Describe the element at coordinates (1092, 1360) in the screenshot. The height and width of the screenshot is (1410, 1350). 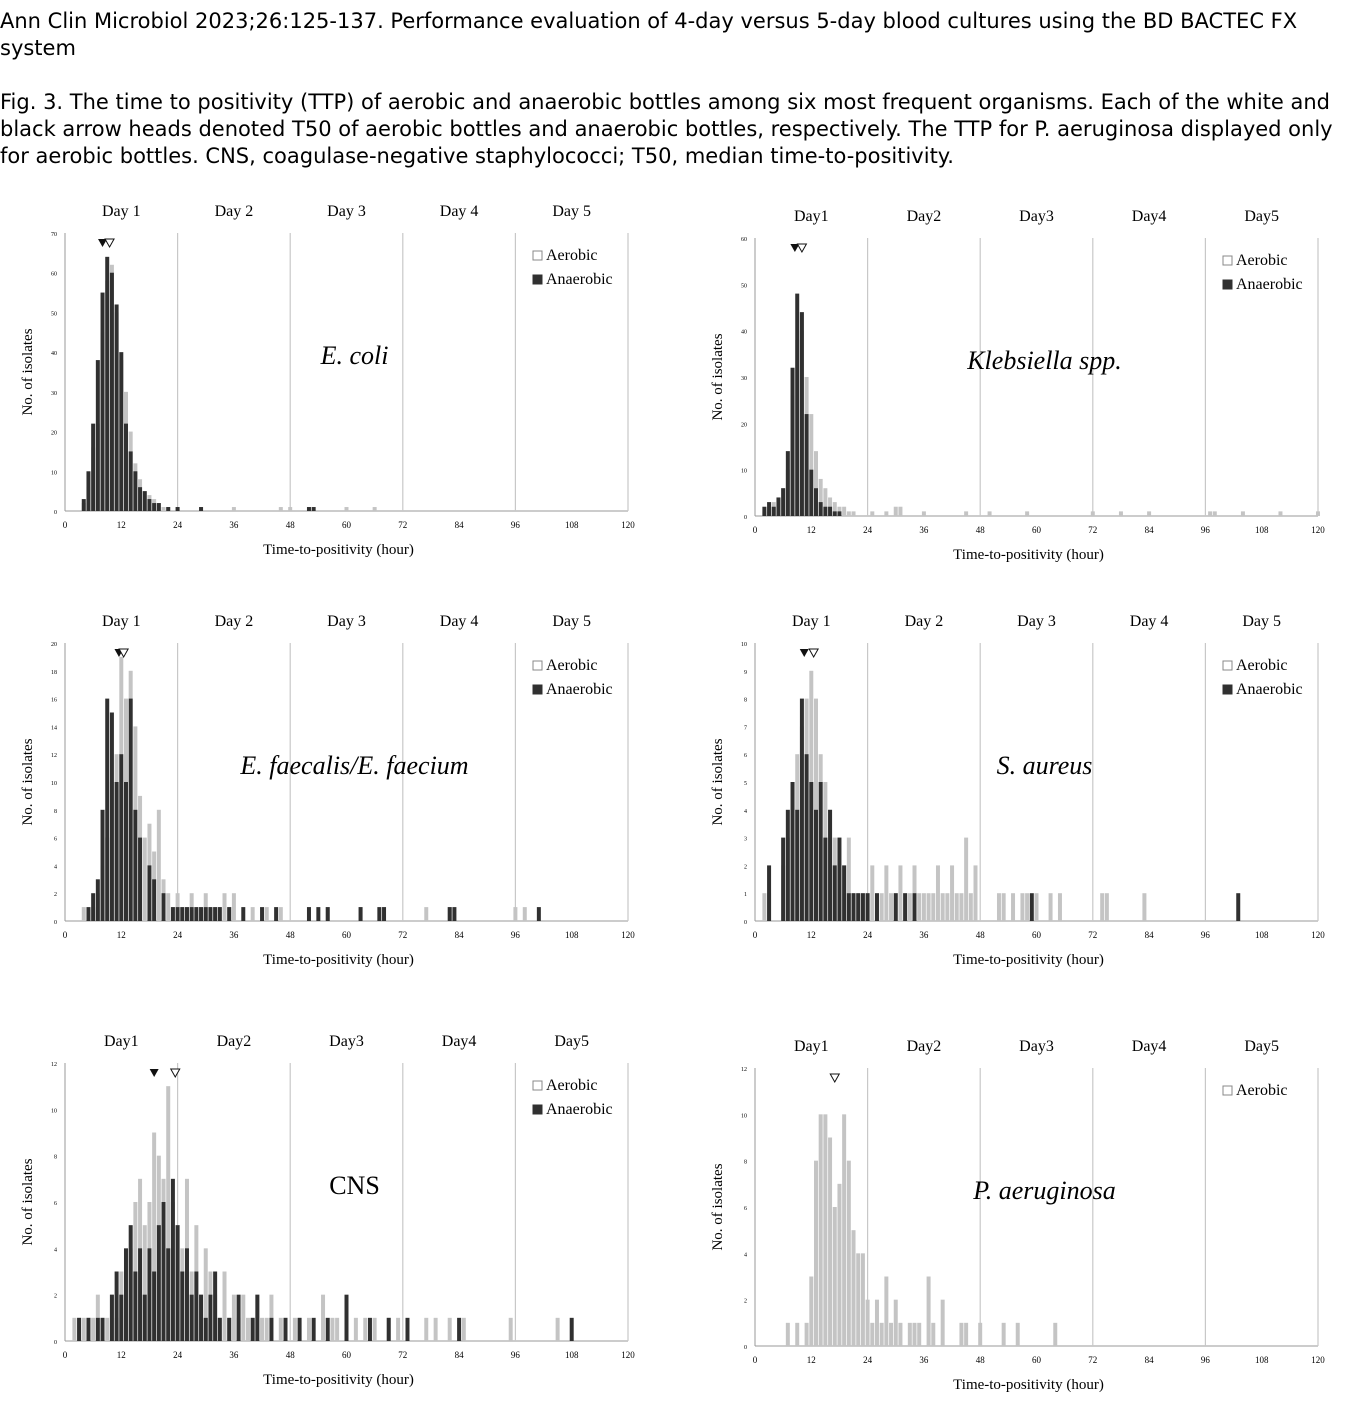
I see `x-tick-label: 72` at that location.